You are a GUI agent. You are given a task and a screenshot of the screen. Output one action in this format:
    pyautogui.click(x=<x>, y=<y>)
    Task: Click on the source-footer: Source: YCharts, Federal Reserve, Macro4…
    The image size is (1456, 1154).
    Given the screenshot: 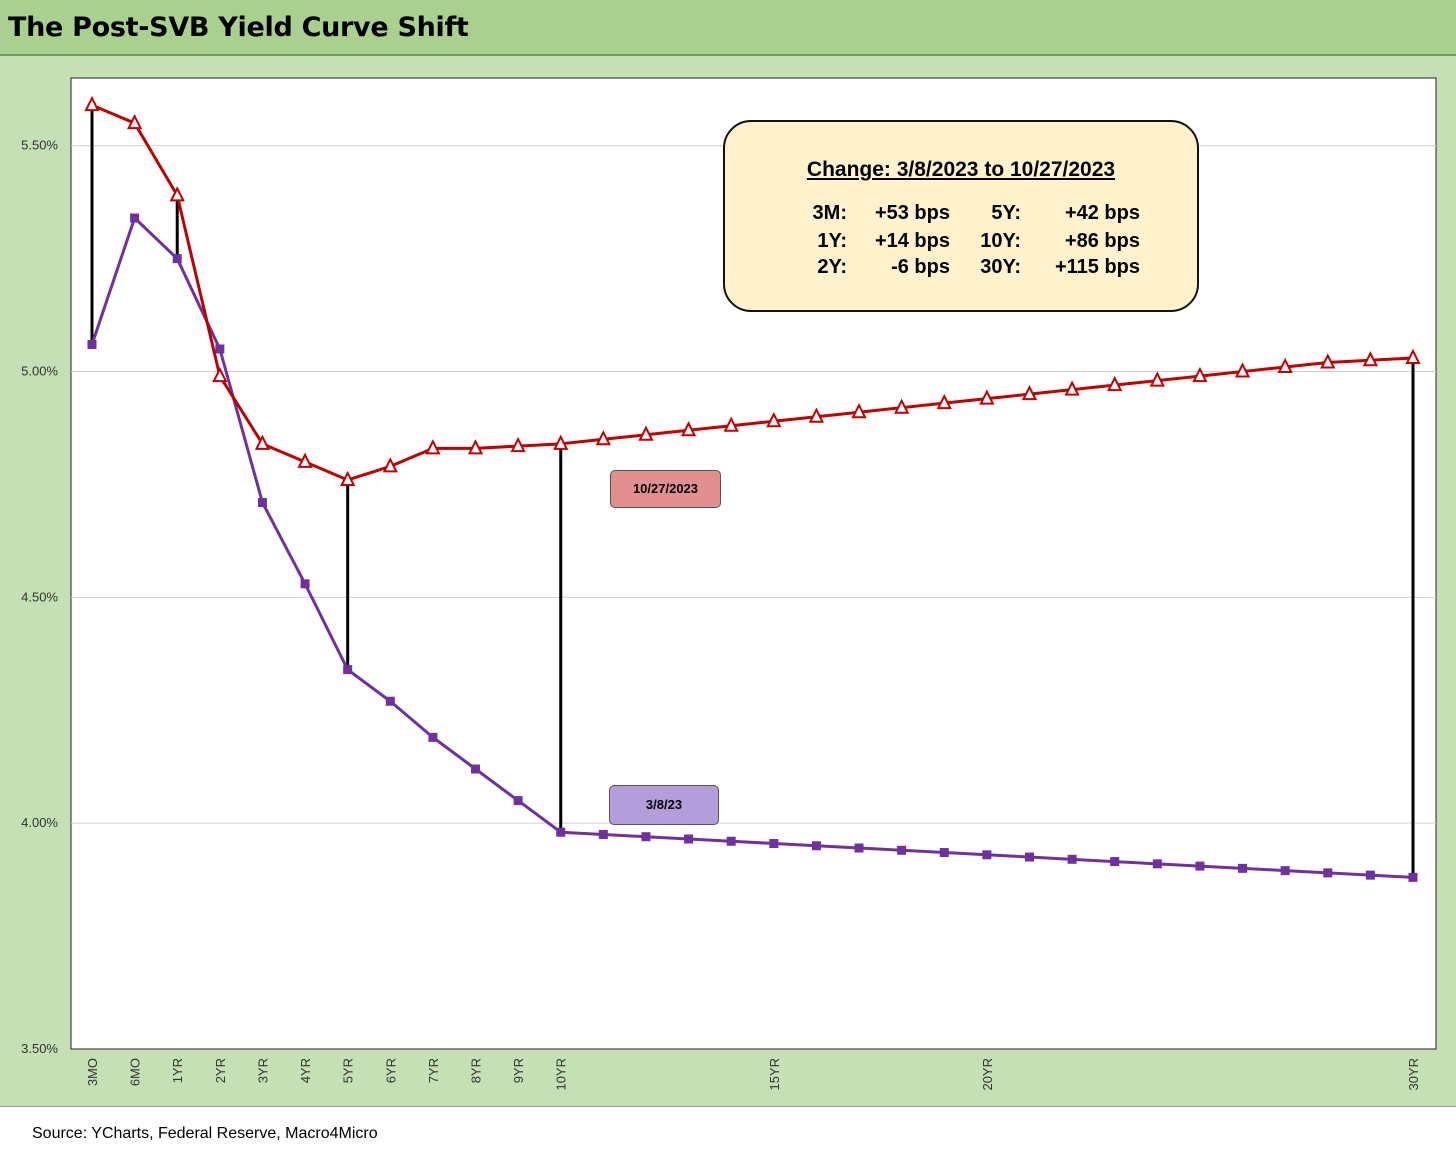 What is the action you would take?
    pyautogui.click(x=728, y=1130)
    